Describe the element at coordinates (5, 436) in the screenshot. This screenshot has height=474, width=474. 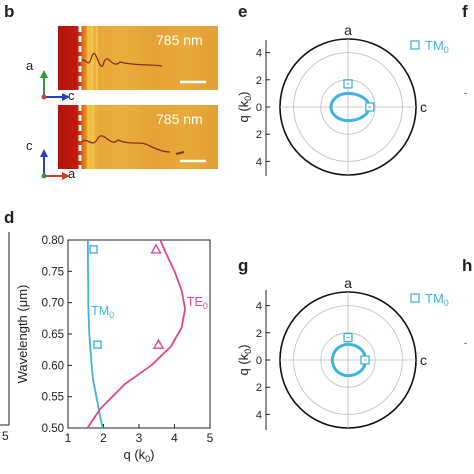
I see `left-axis-tick-label: 5` at that location.